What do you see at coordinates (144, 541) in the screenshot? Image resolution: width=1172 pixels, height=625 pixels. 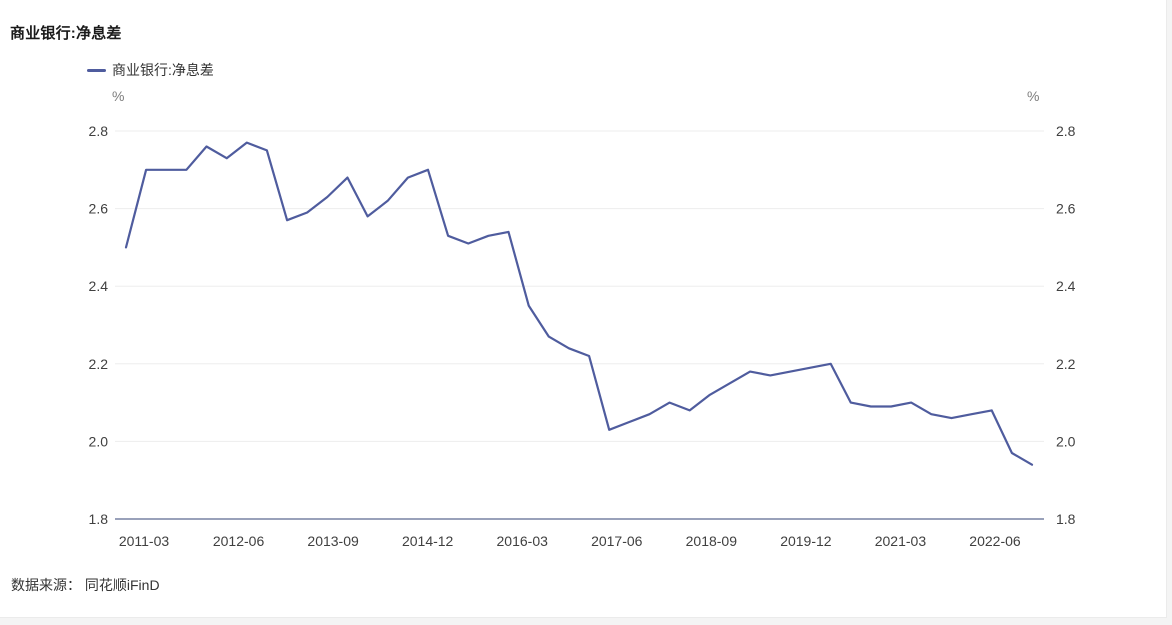 I see `x-tick-label: 2011-03` at bounding box center [144, 541].